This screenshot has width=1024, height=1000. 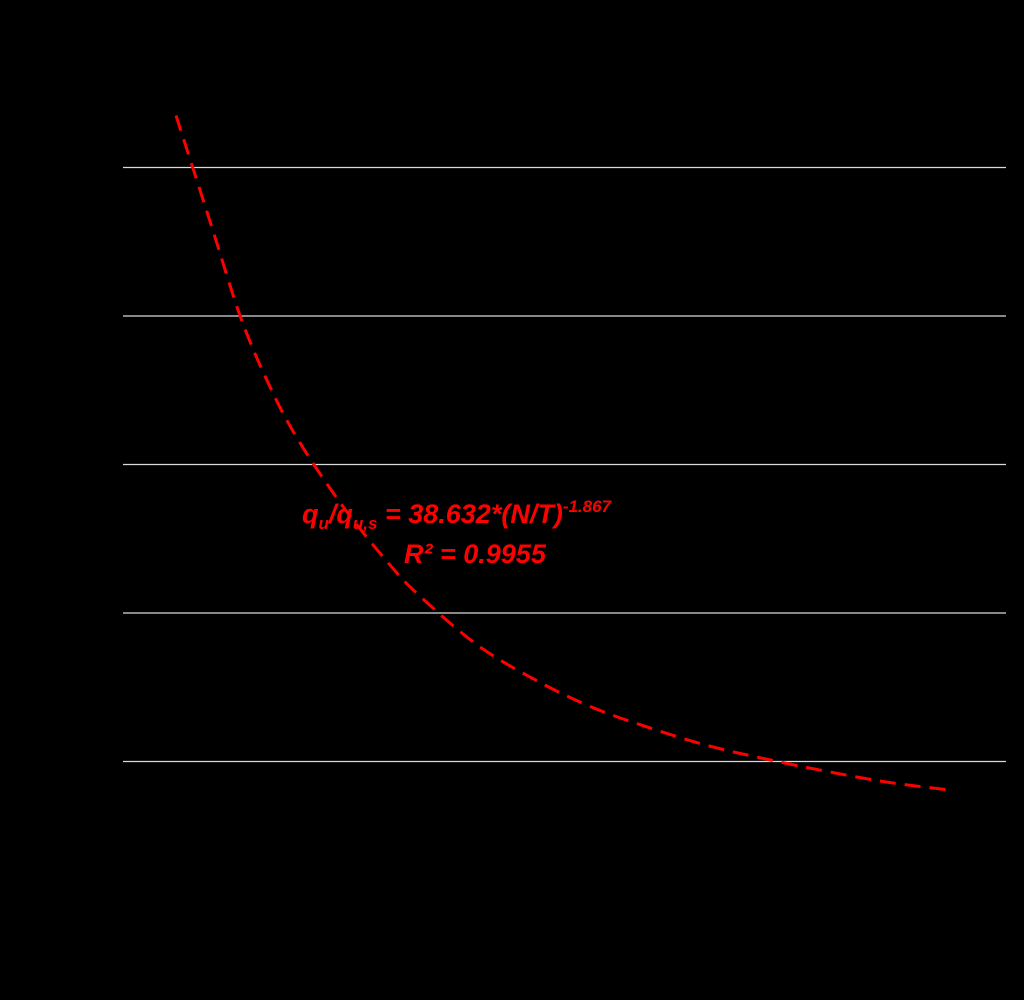 What do you see at coordinates (365, 523) in the screenshot?
I see `equation-sub2: u,s` at bounding box center [365, 523].